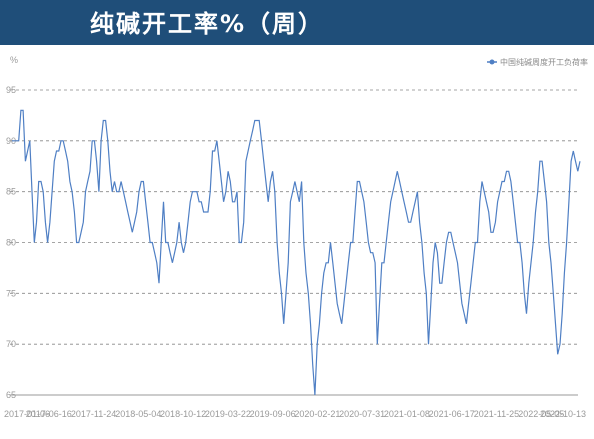 The image size is (594, 439). Describe the element at coordinates (11, 344) in the screenshot. I see `y-tick-label: 70` at that location.